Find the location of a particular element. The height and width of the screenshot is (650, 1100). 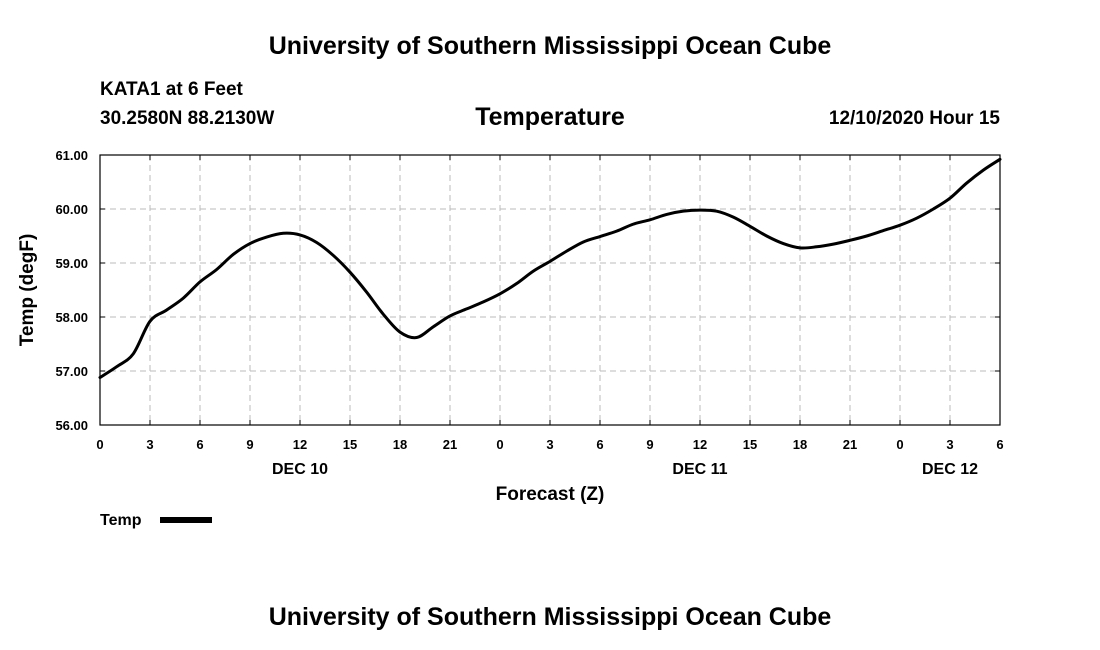

legend-label: Temp is located at coordinates (121, 520).